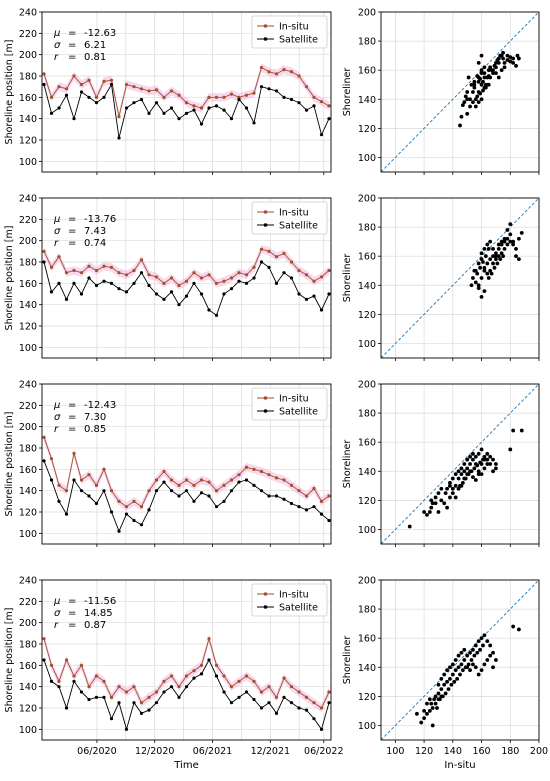 The height and width of the screenshot is (781, 550). Describe the element at coordinates (28, 263) in the screenshot. I see `y-tick-label: 180` at that location.